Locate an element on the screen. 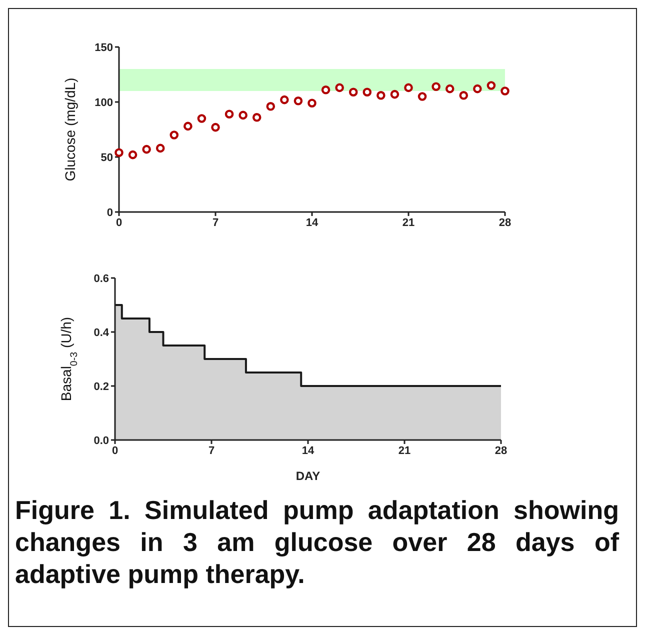  y-tick-label: 150 is located at coordinates (103, 48).